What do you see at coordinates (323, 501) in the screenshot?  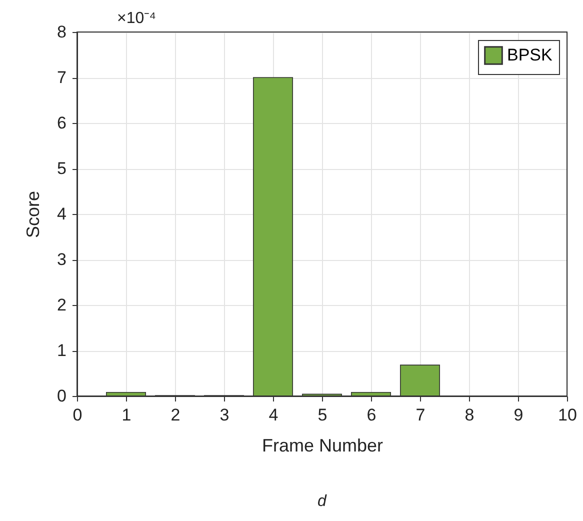 I see `text: d` at bounding box center [323, 501].